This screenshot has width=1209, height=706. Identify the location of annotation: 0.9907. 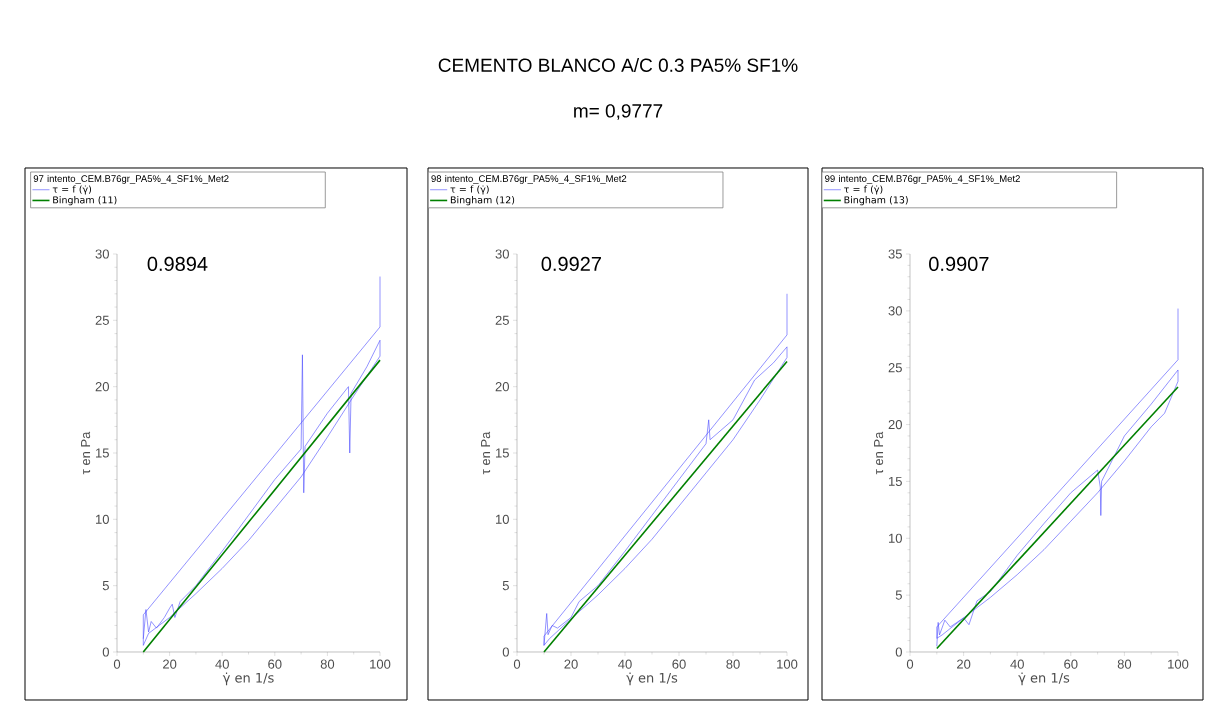
(959, 264).